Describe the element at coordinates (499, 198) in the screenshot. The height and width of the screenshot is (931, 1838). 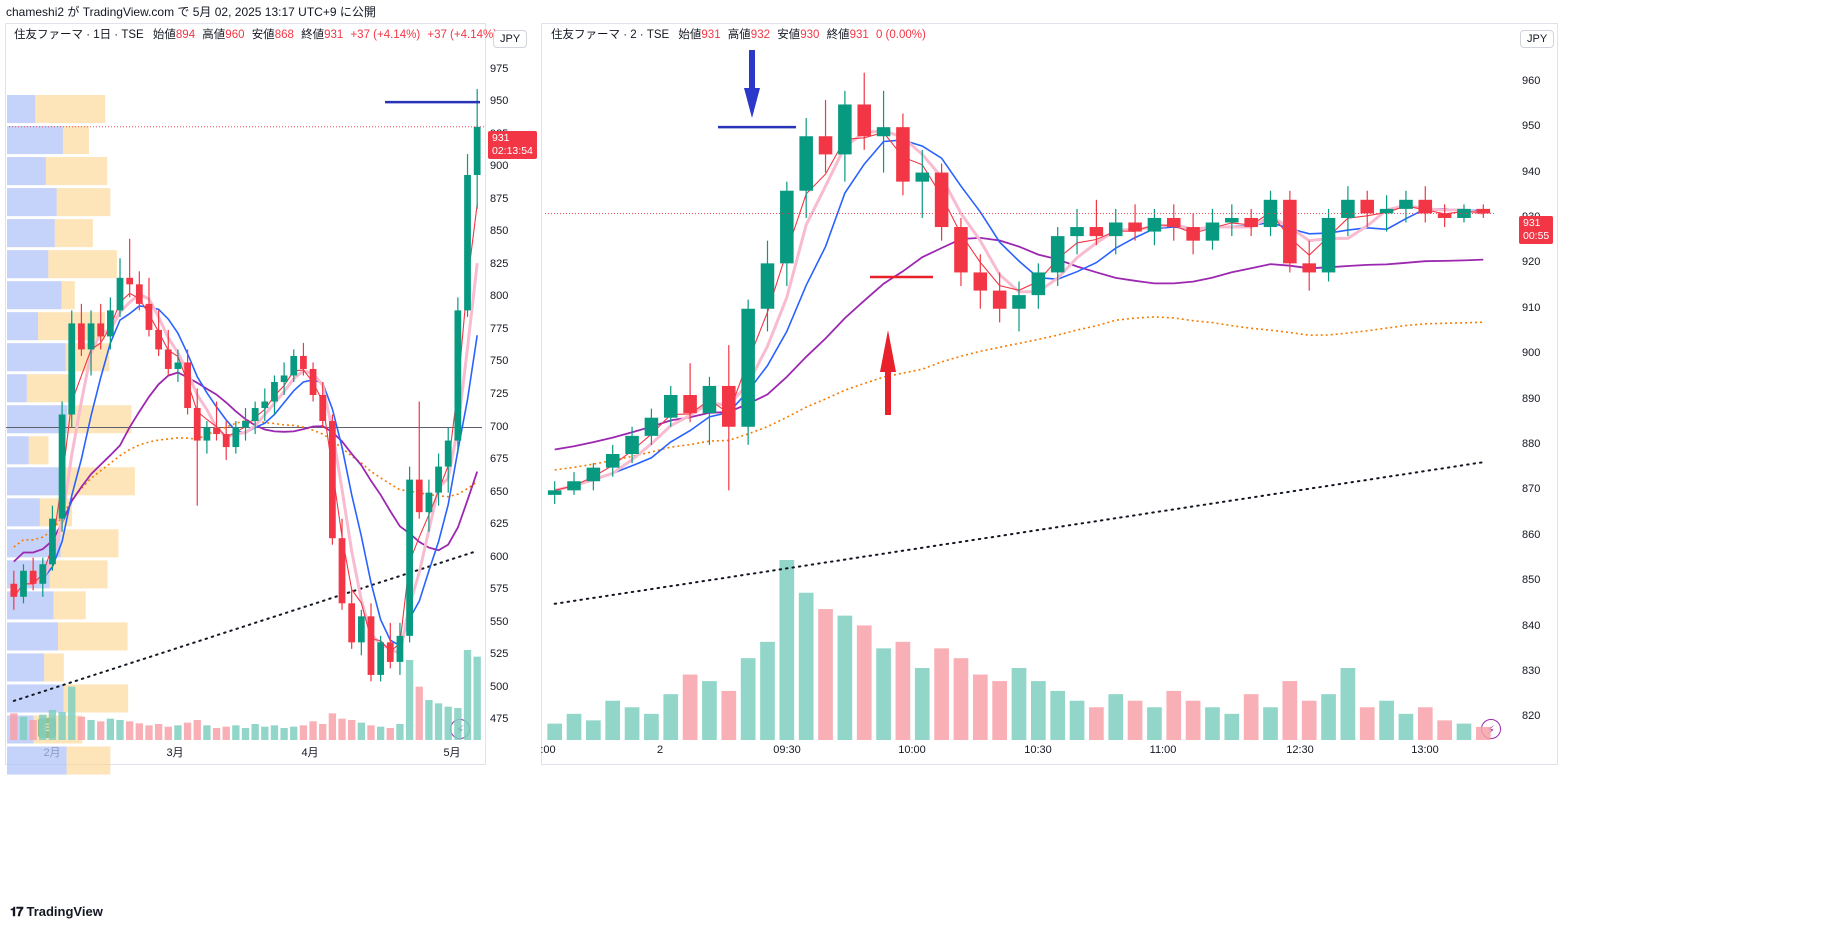
I see `price-tick-label: 875` at that location.